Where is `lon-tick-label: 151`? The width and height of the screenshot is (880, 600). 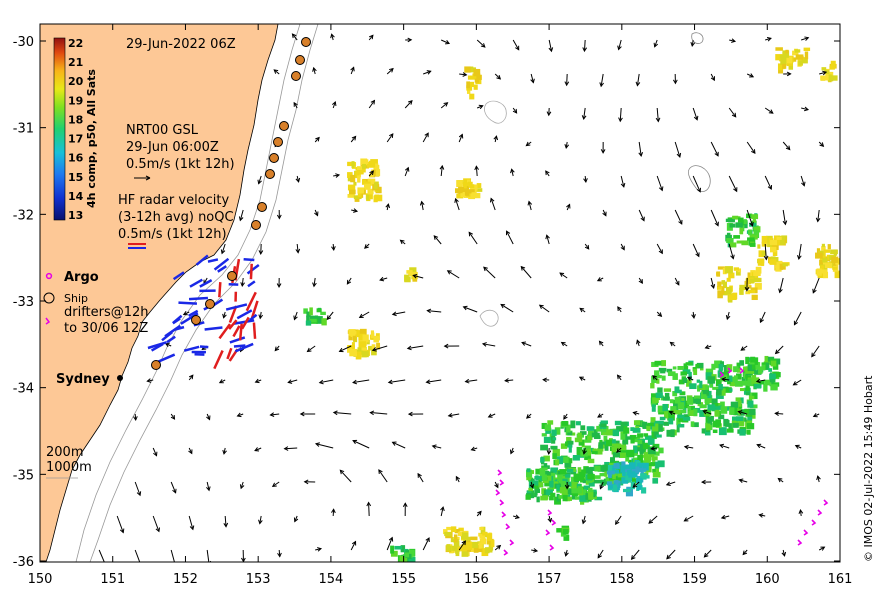 lon-tick-label: 151 is located at coordinates (112, 579).